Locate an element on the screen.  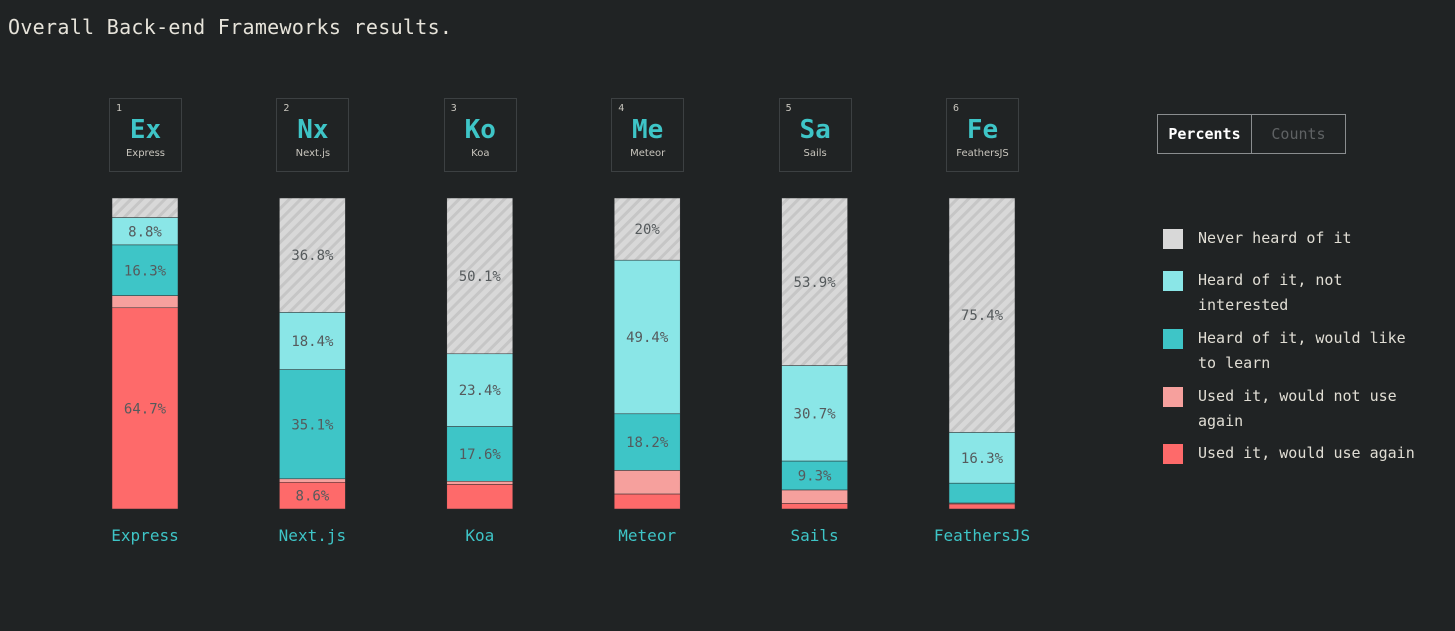
tile-rank: 1 is located at coordinates (119, 108).